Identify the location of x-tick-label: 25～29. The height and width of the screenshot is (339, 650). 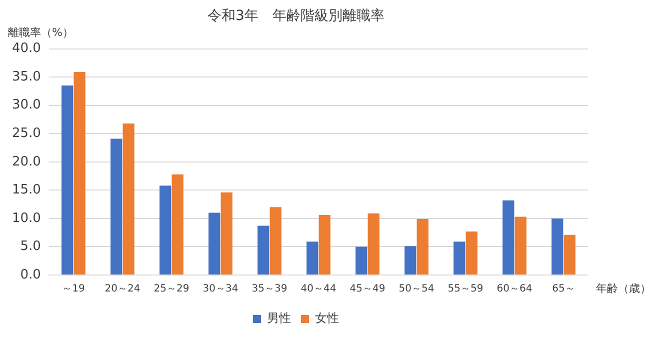
(172, 289).